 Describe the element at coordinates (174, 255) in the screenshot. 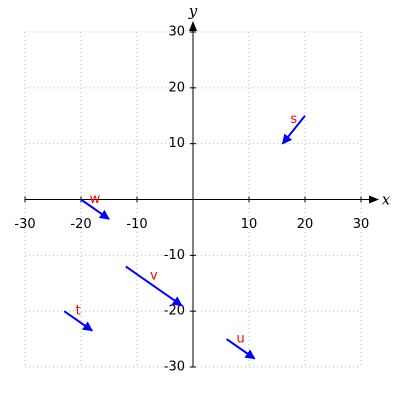

I see `y-tick-label: -10` at that location.